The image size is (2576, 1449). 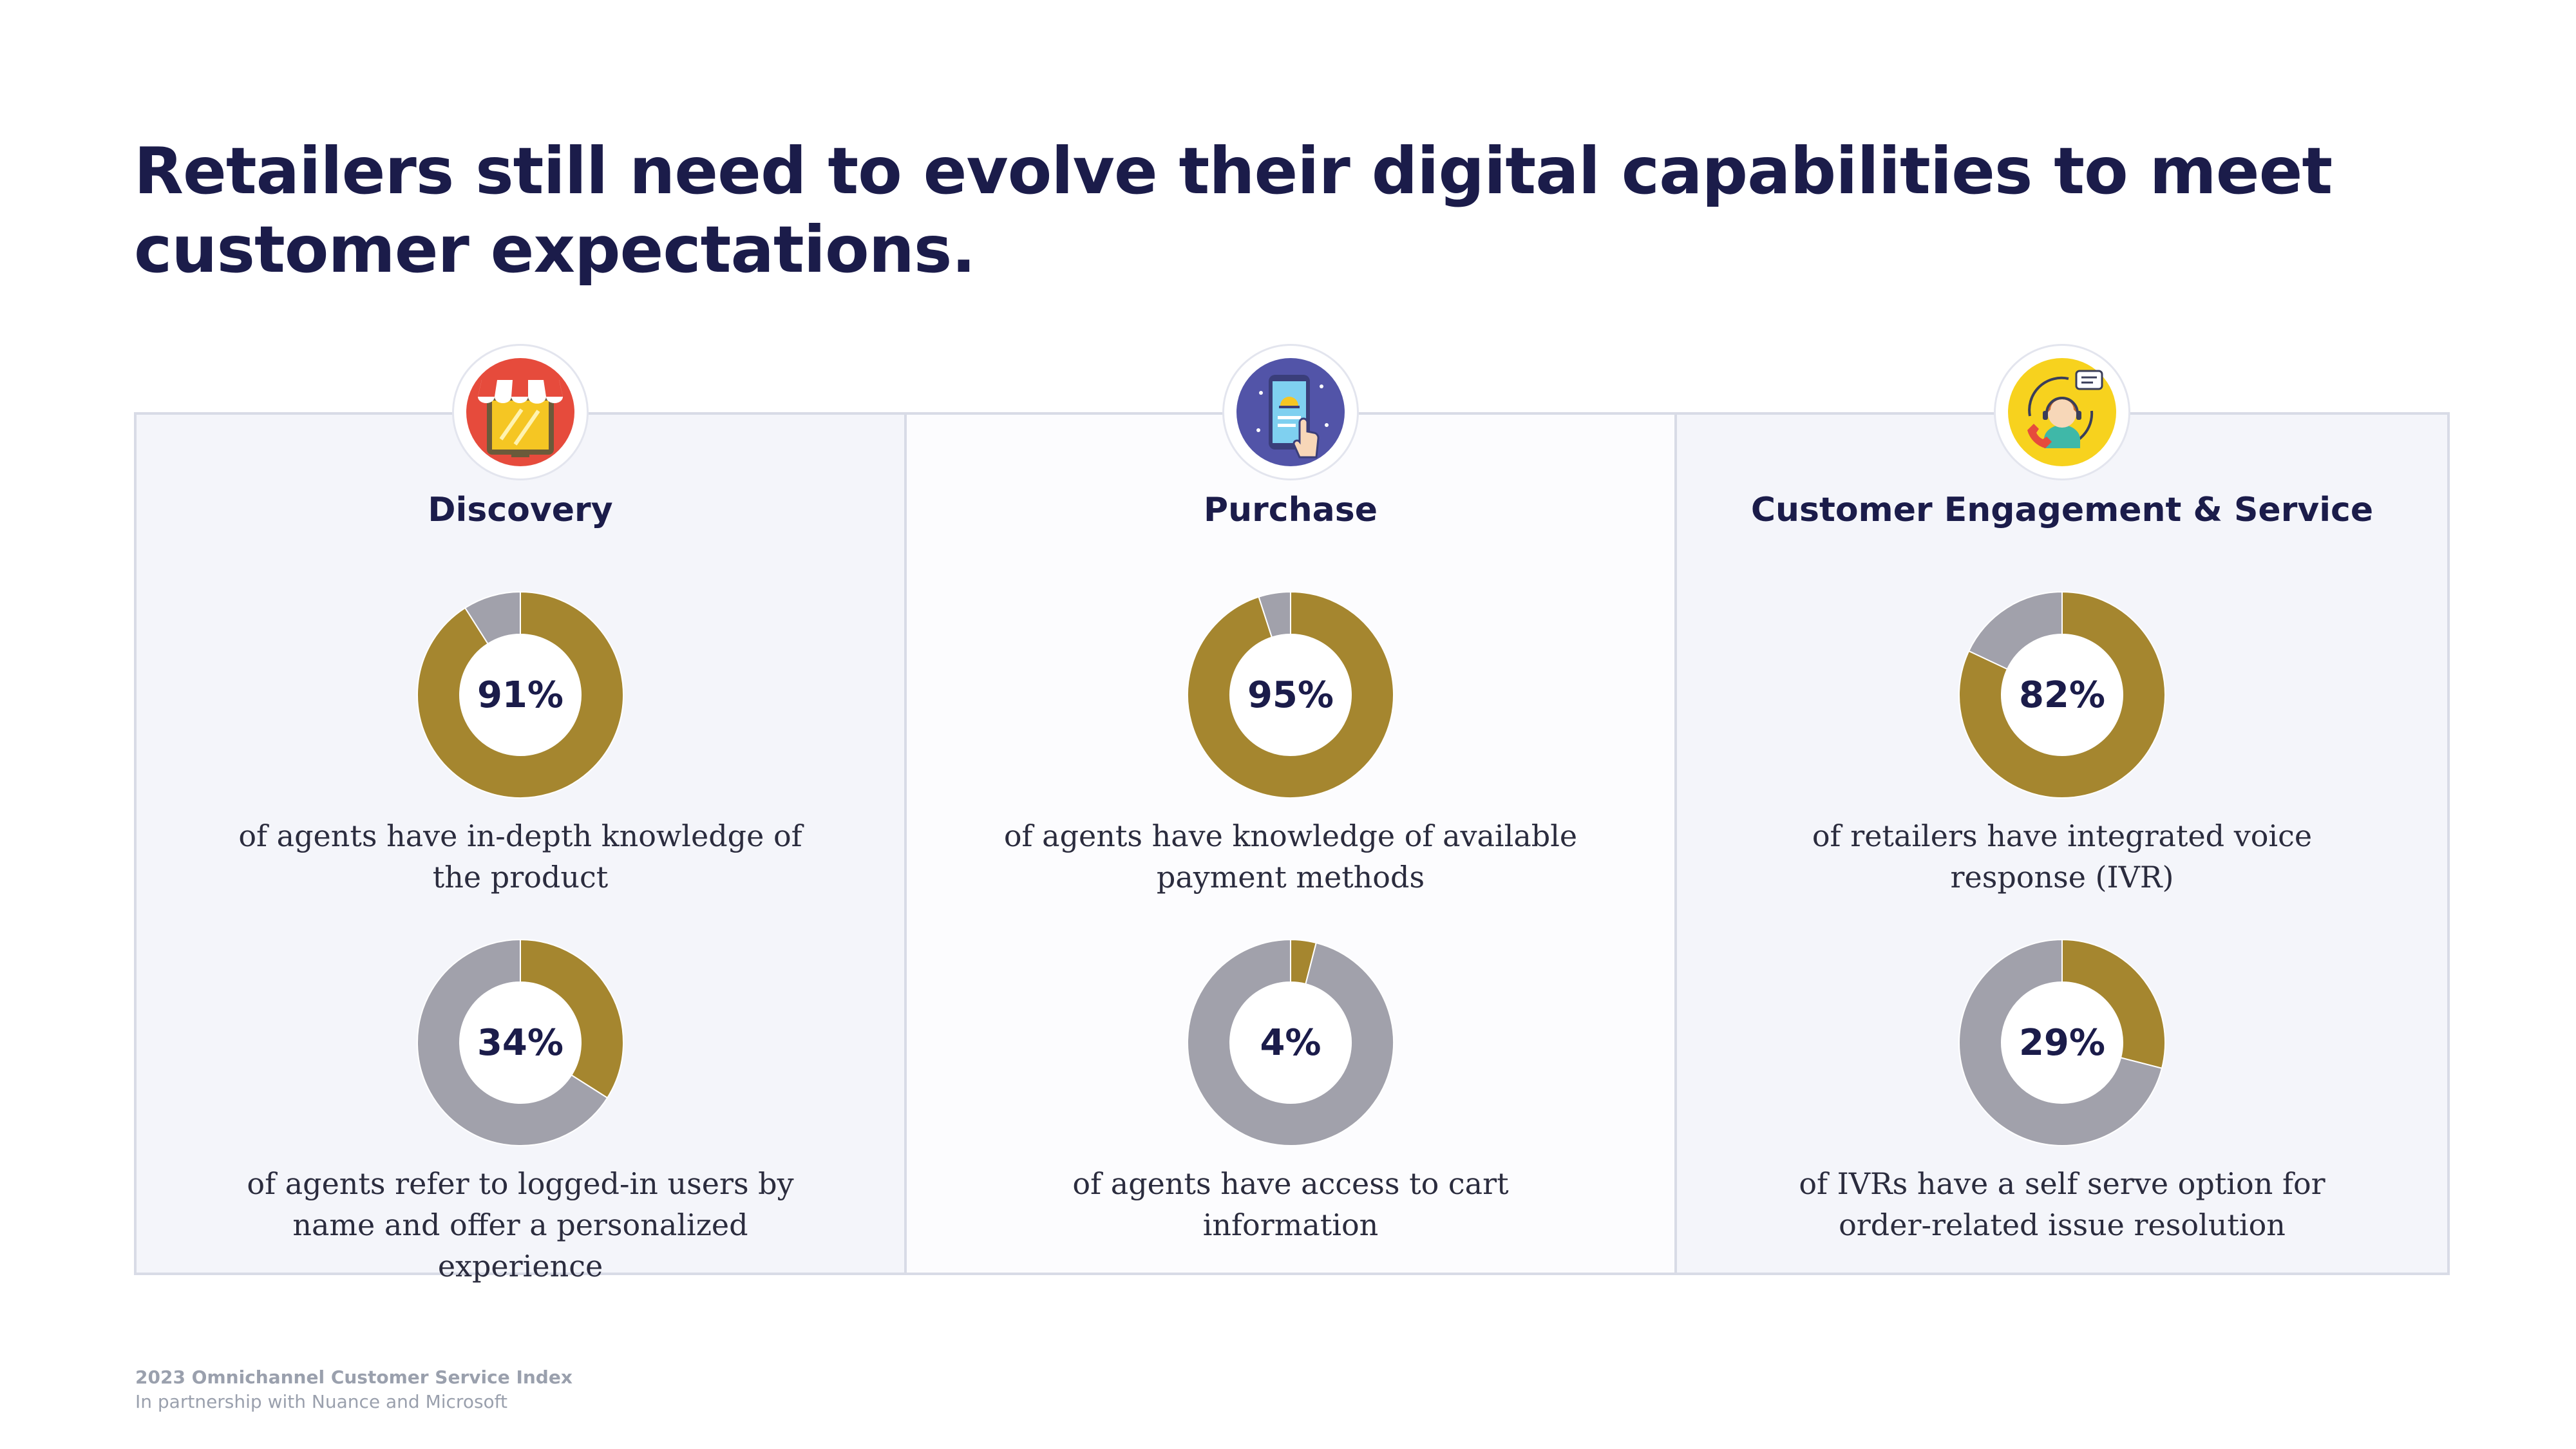 I want to click on panel-title-discovery: Discovery, so click(x=521, y=510).